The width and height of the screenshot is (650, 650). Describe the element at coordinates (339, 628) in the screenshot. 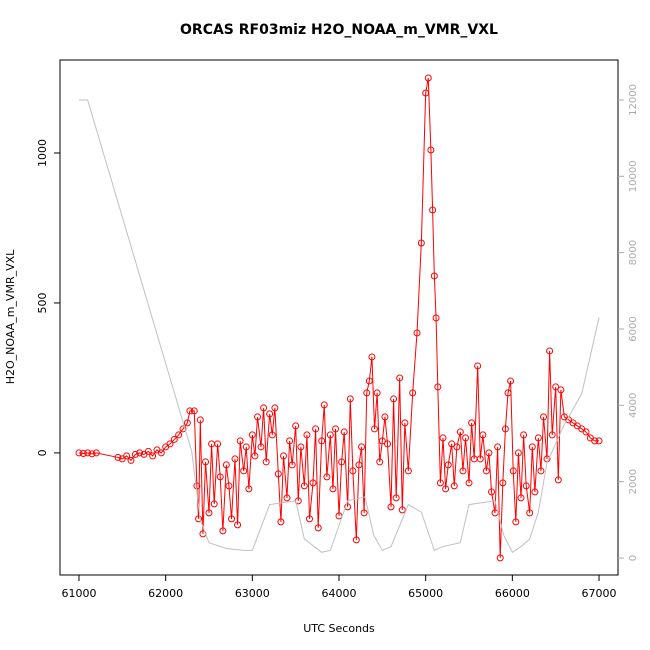

I see `x-axis-label: UTC Seconds` at that location.